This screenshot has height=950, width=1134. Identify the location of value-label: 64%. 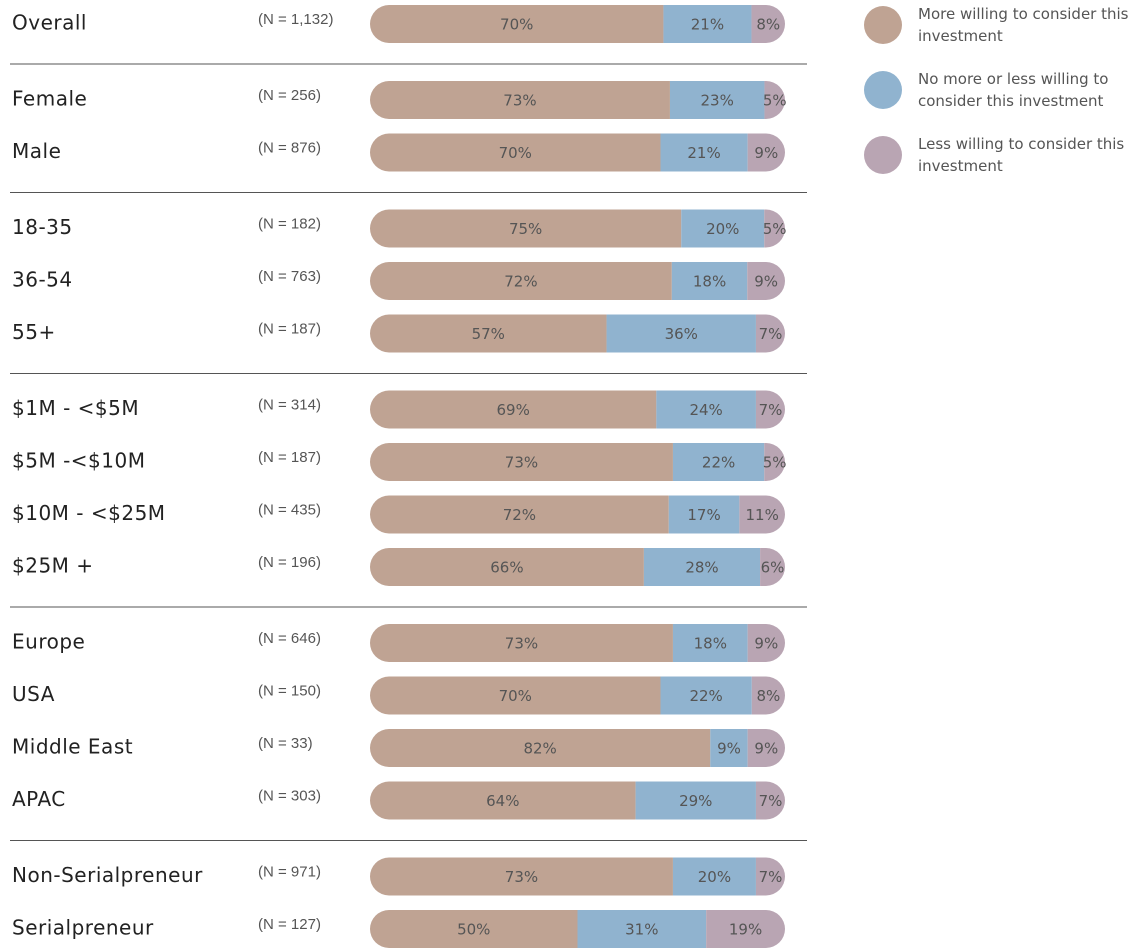
(502, 801).